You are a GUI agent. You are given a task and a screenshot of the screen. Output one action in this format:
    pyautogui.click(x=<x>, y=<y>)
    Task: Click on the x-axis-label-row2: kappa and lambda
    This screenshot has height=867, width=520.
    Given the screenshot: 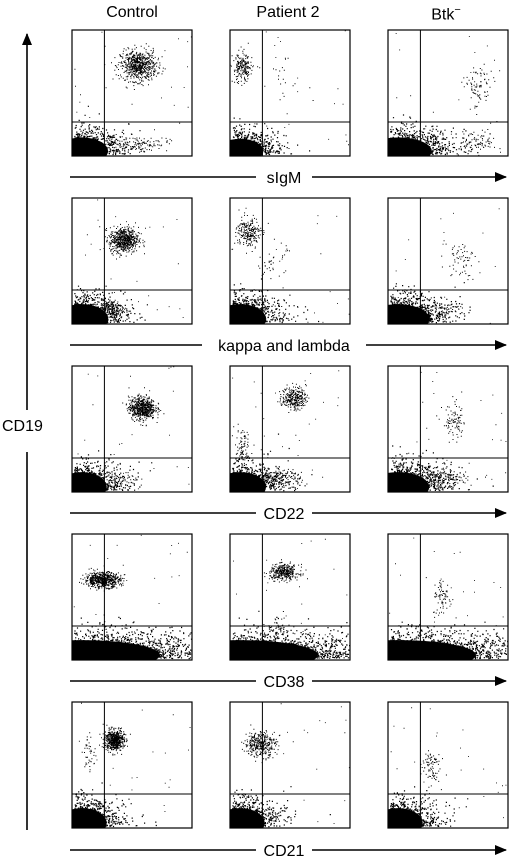 What is the action you would take?
    pyautogui.click(x=284, y=346)
    